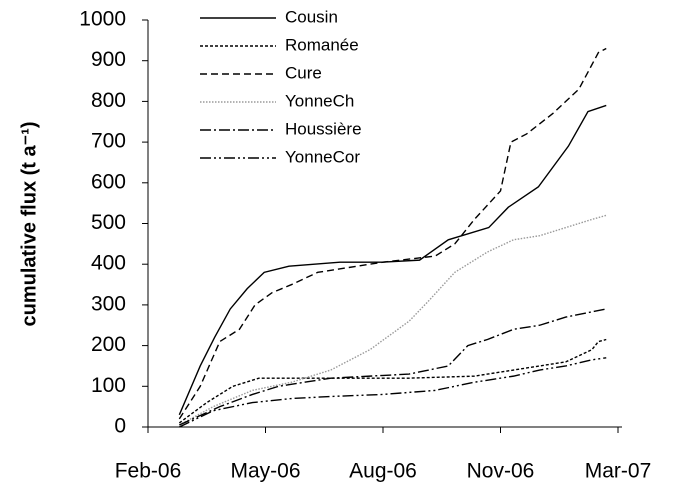 This screenshot has height=489, width=678. Describe the element at coordinates (108, 181) in the screenshot. I see `y-tick-label: 600` at that location.